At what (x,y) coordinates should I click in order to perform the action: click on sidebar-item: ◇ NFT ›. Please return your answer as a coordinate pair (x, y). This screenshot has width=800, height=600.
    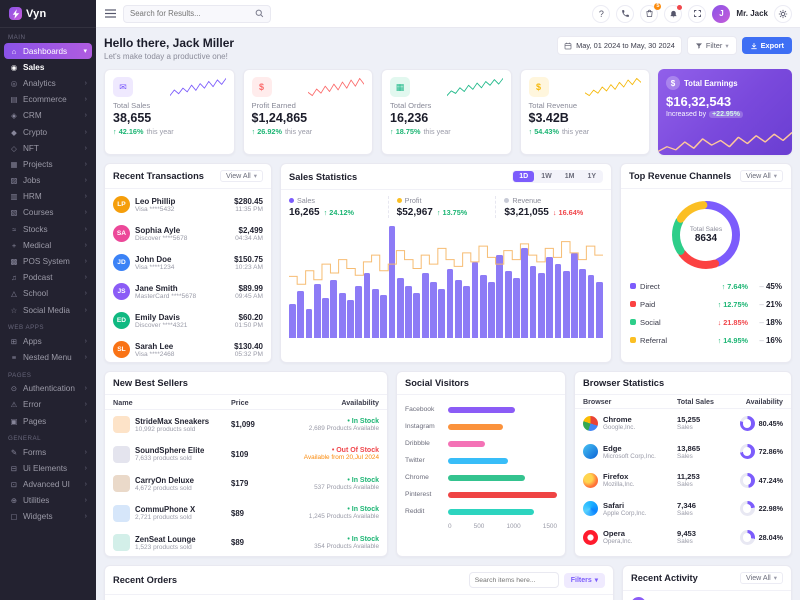
    Looking at the image, I should click on (48, 148).